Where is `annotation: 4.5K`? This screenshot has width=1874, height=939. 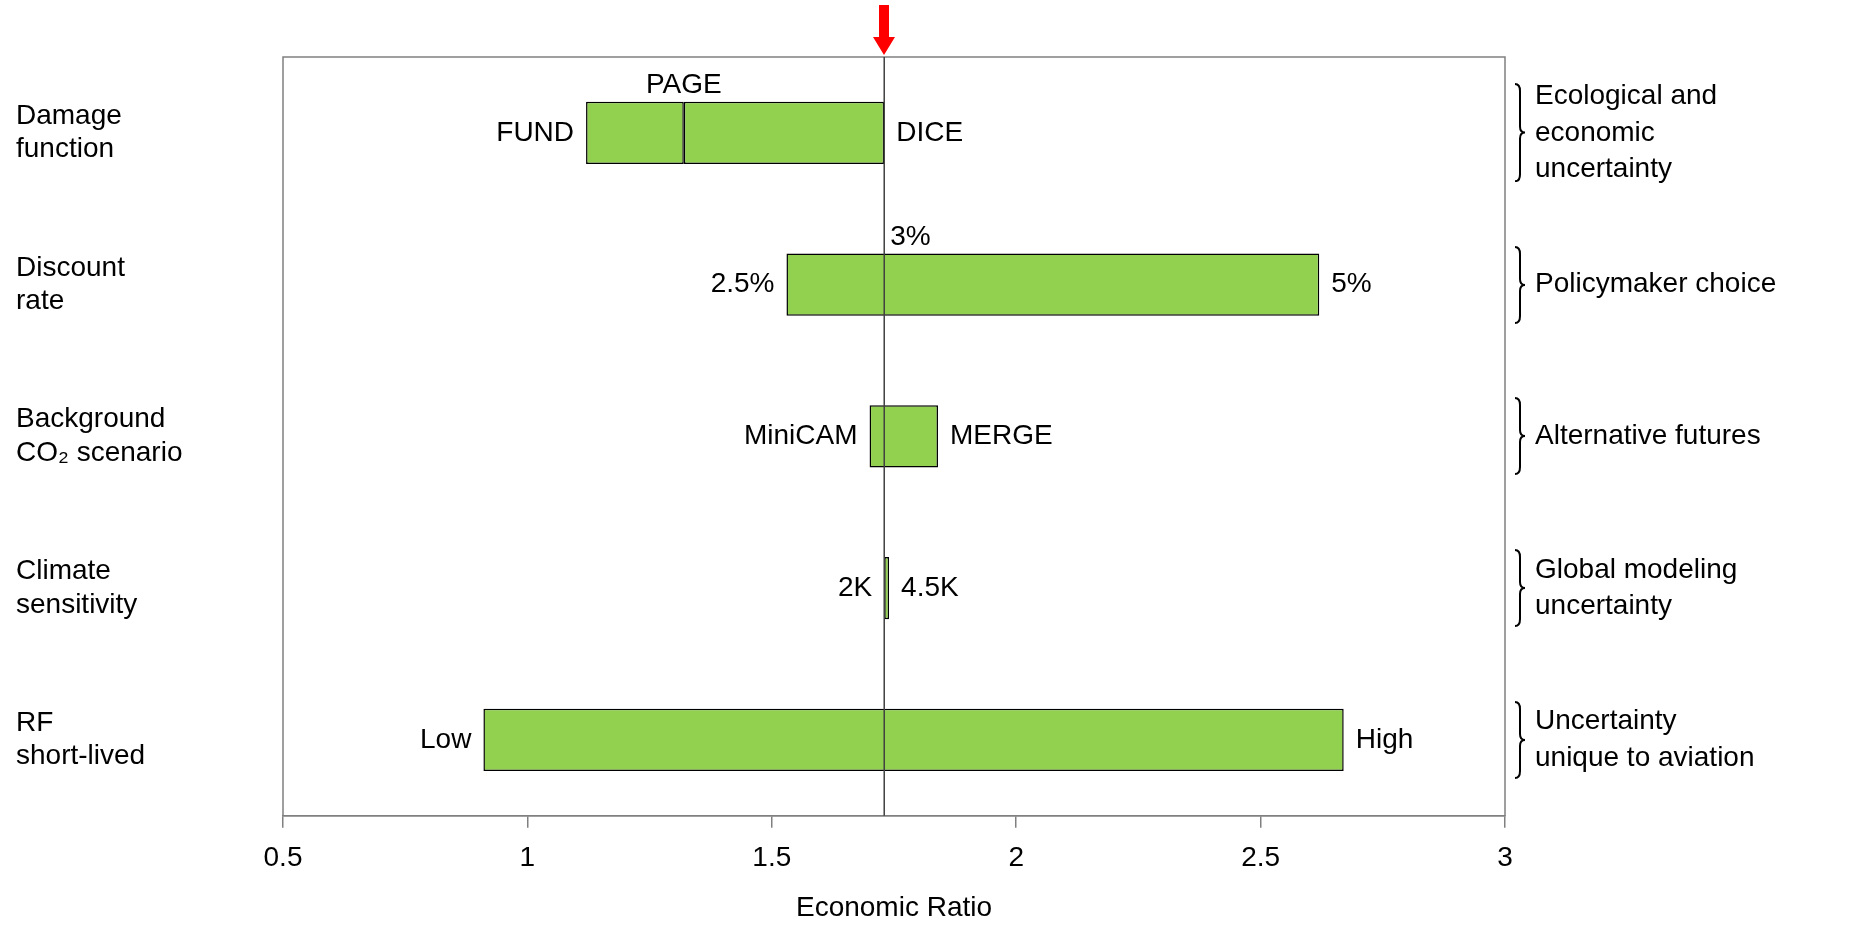 annotation: 4.5K is located at coordinates (930, 586).